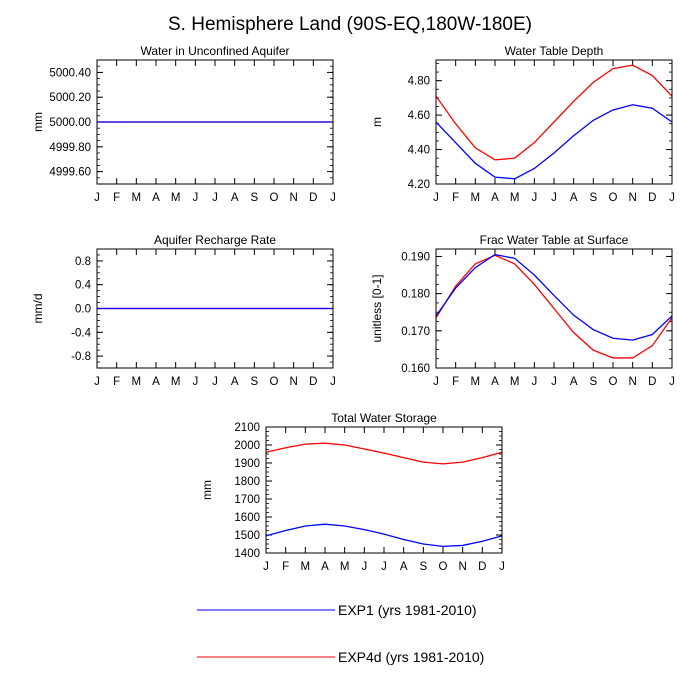 The height and width of the screenshot is (700, 700). I want to click on legend-label: EXP1 (yrs 1981-2010), so click(407, 610).